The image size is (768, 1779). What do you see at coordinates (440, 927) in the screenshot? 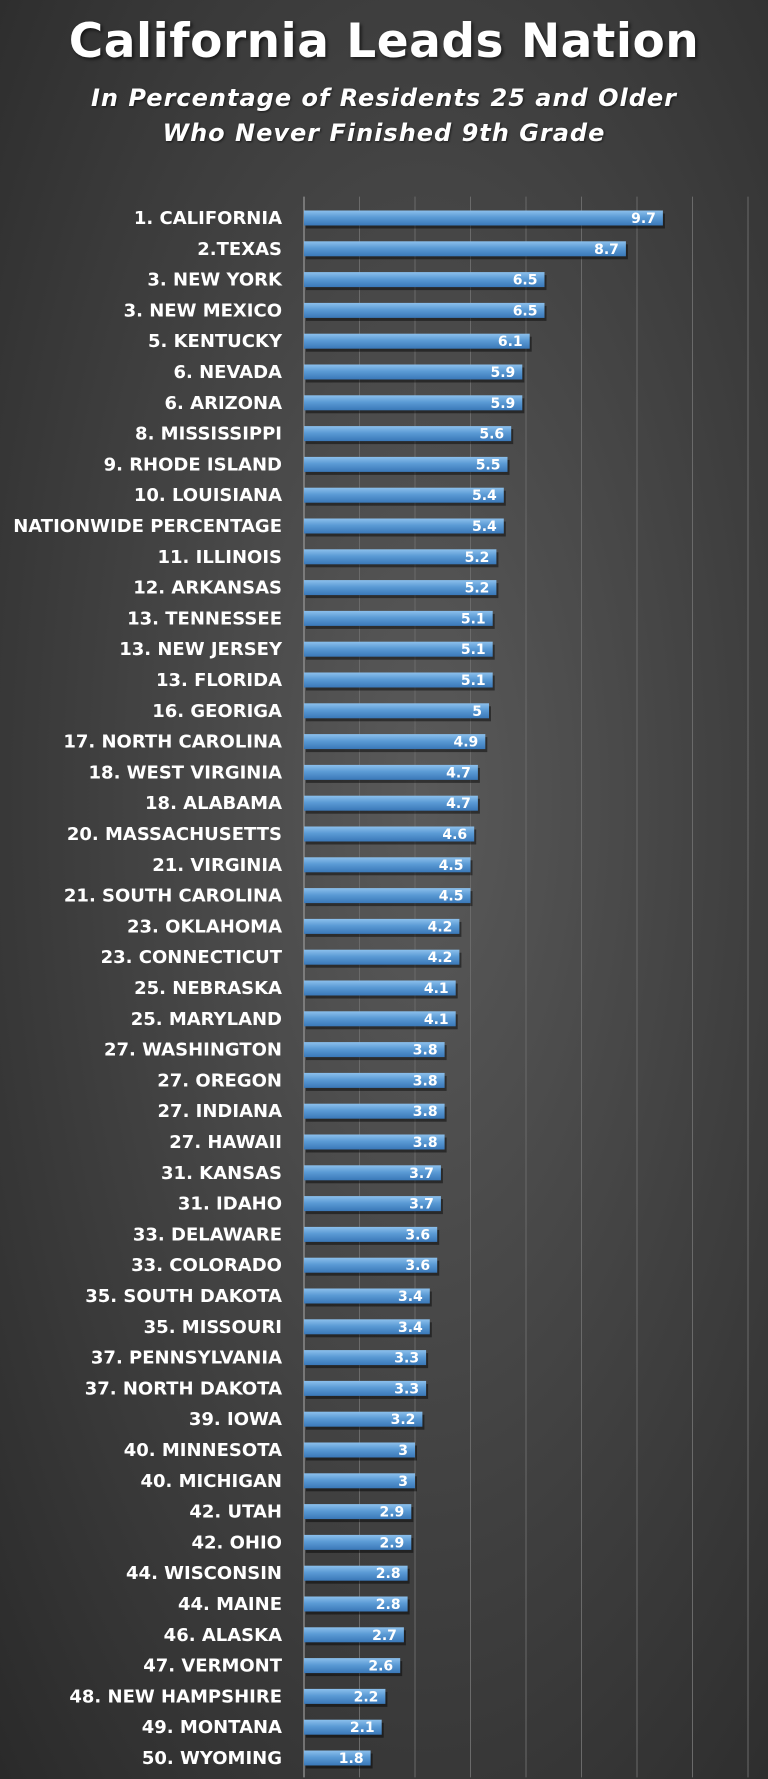
I see `value-label: 4.2` at bounding box center [440, 927].